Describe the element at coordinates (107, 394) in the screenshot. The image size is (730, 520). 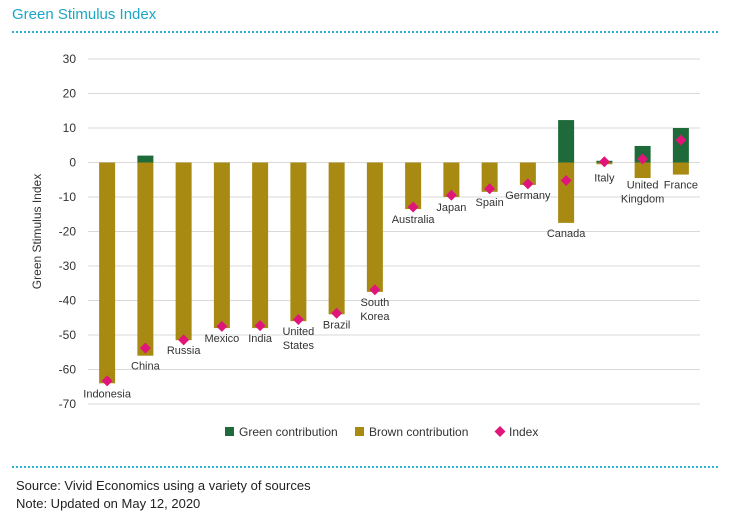
I see `category-label: Indonesia` at that location.